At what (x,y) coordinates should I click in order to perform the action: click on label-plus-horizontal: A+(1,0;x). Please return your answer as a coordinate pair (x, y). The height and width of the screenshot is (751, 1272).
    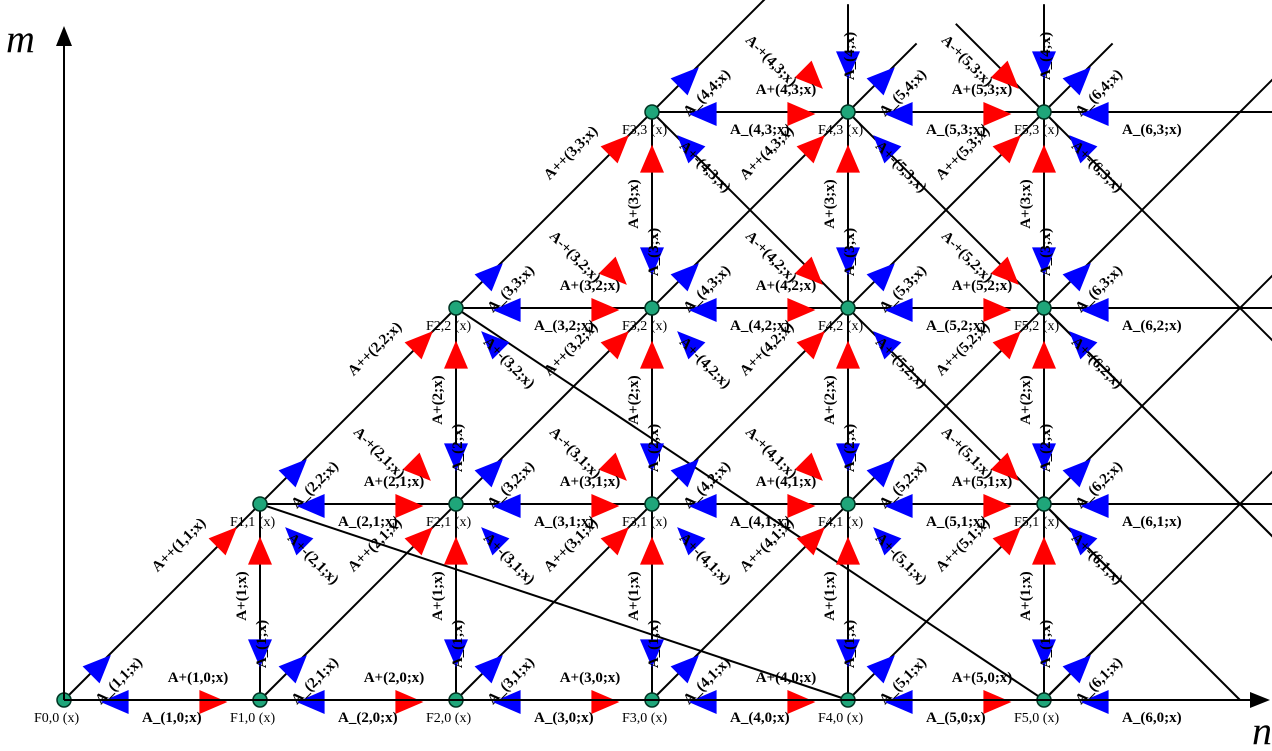
    Looking at the image, I should click on (198, 678).